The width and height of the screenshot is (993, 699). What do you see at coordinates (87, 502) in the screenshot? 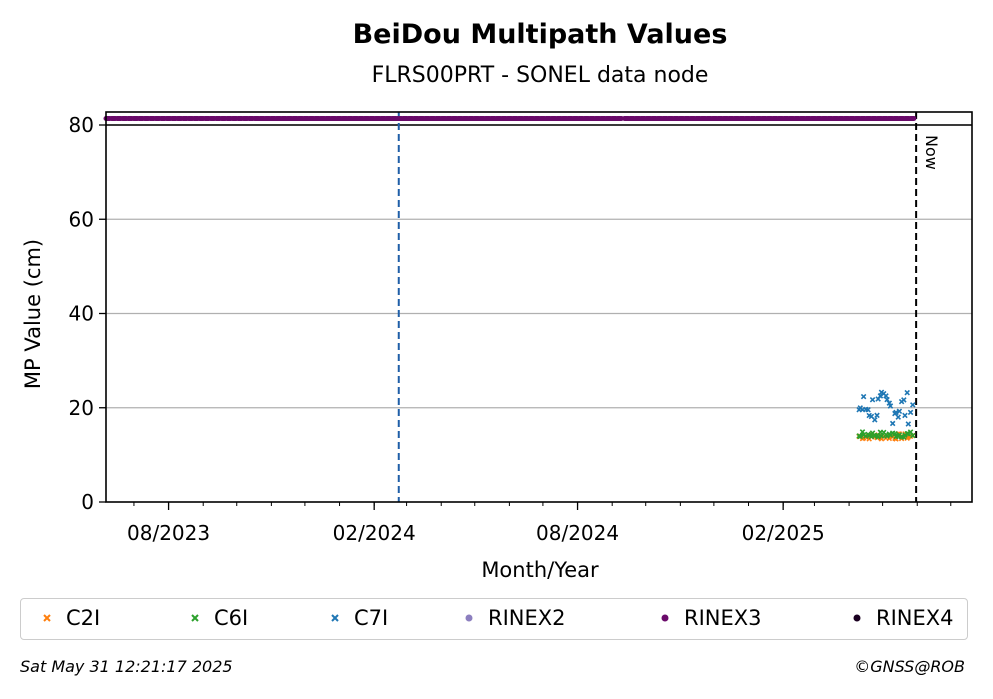
I see `y-tick-label: 0` at bounding box center [87, 502].